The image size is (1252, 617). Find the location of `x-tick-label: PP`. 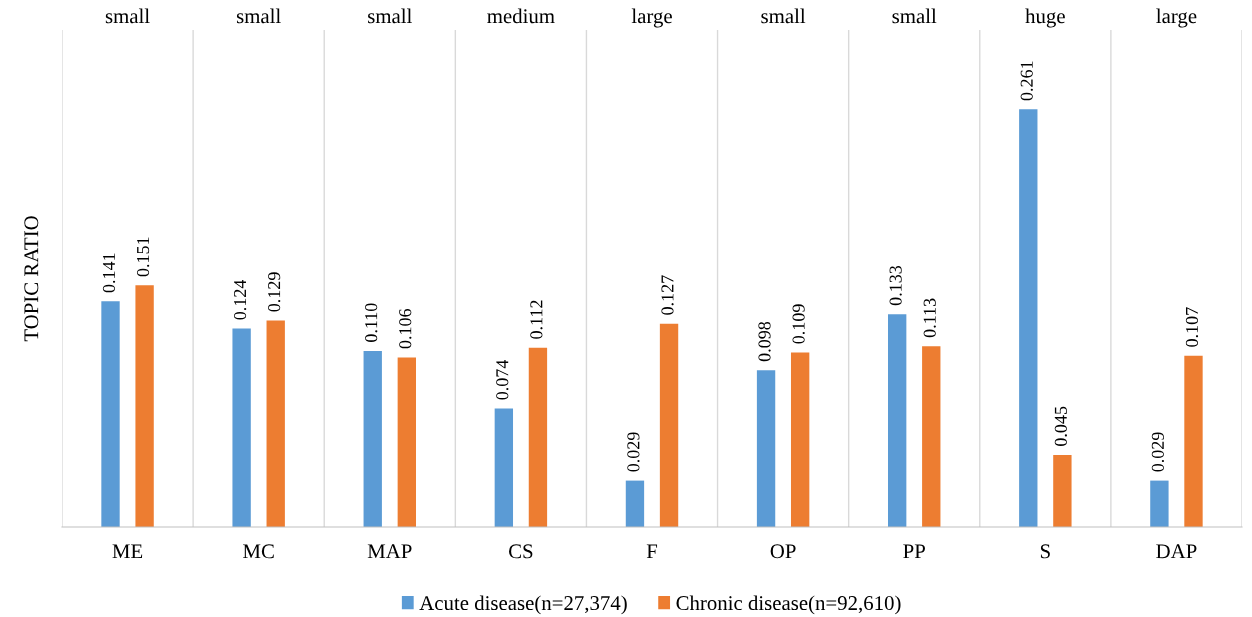

x-tick-label: PP is located at coordinates (914, 551).